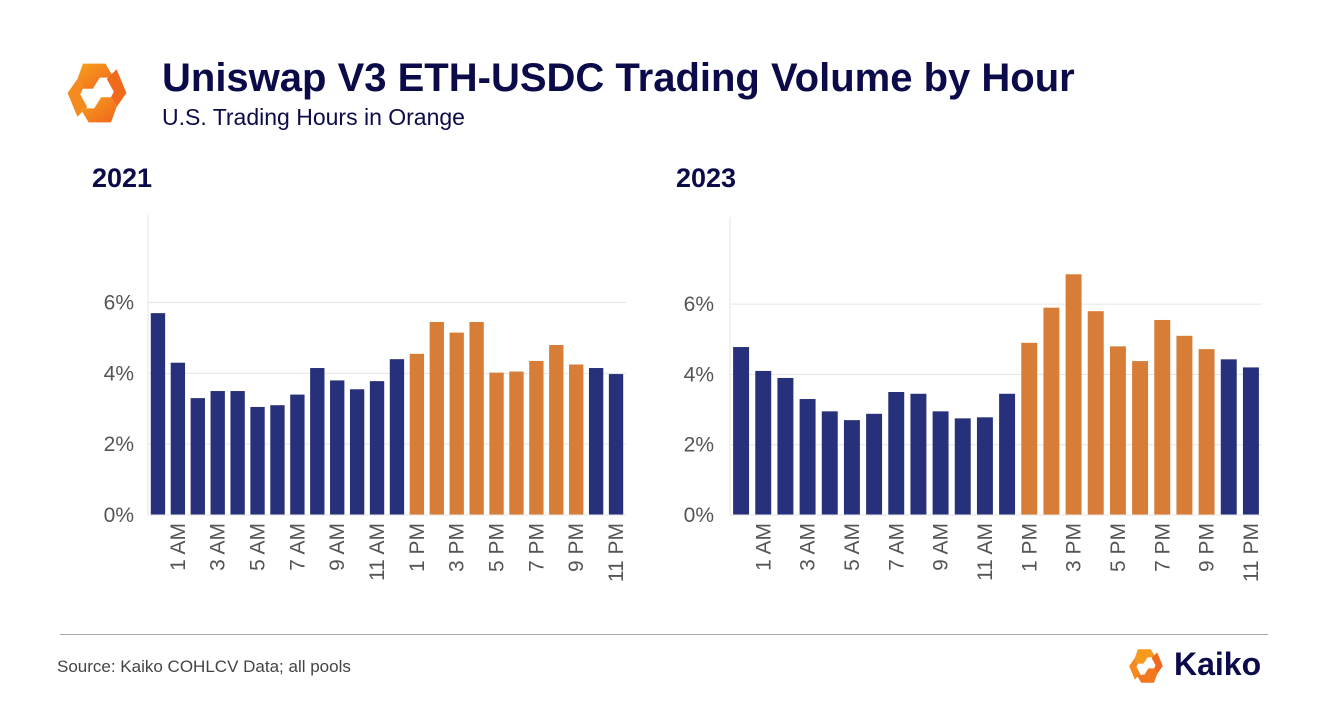 This screenshot has height=720, width=1320. Describe the element at coordinates (1146, 666) in the screenshot. I see `kaiko-brand-icon` at that location.